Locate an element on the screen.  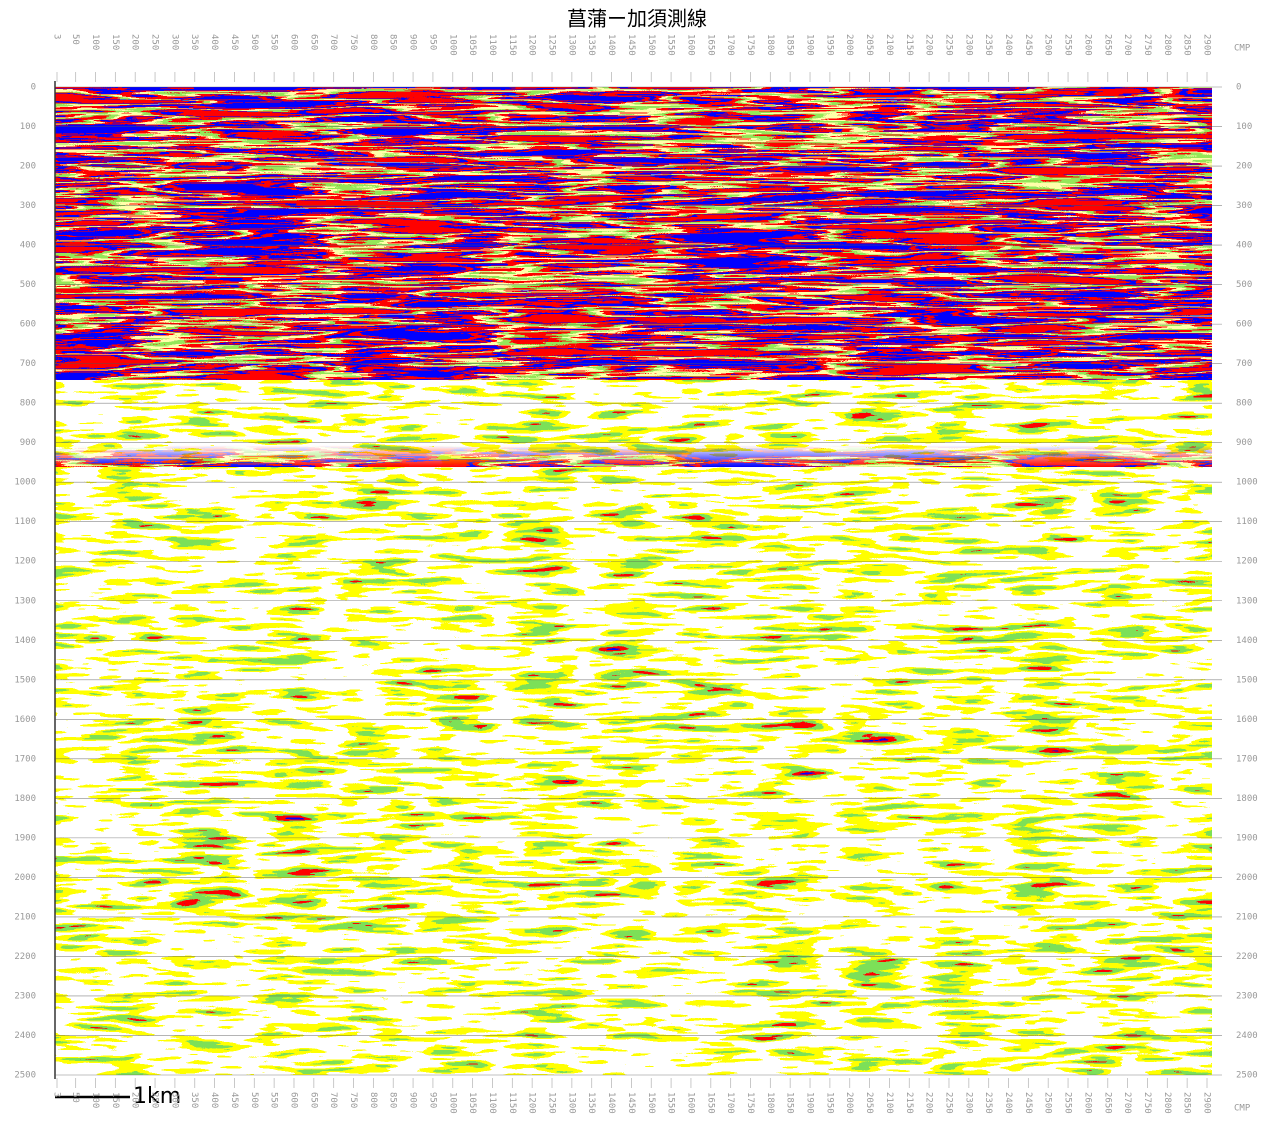
x-tick-label-top: 1850 is located at coordinates (790, 45).